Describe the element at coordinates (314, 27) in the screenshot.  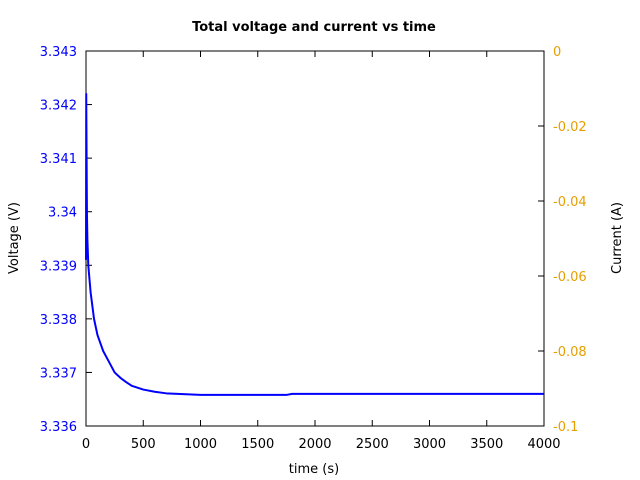
I see `chart-title: Total voltage and current vs time` at that location.